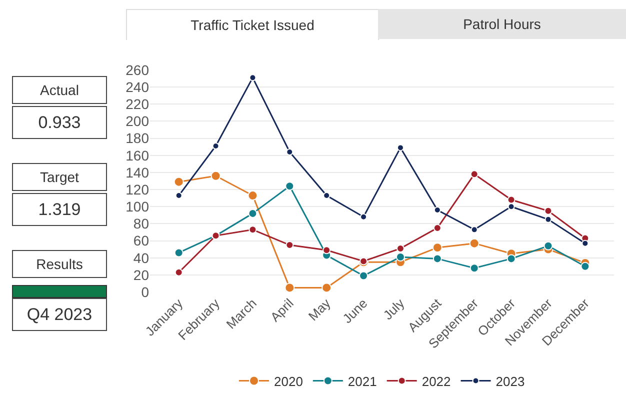 The width and height of the screenshot is (626, 408). What do you see at coordinates (59, 90) in the screenshot?
I see `text: Actual` at bounding box center [59, 90].